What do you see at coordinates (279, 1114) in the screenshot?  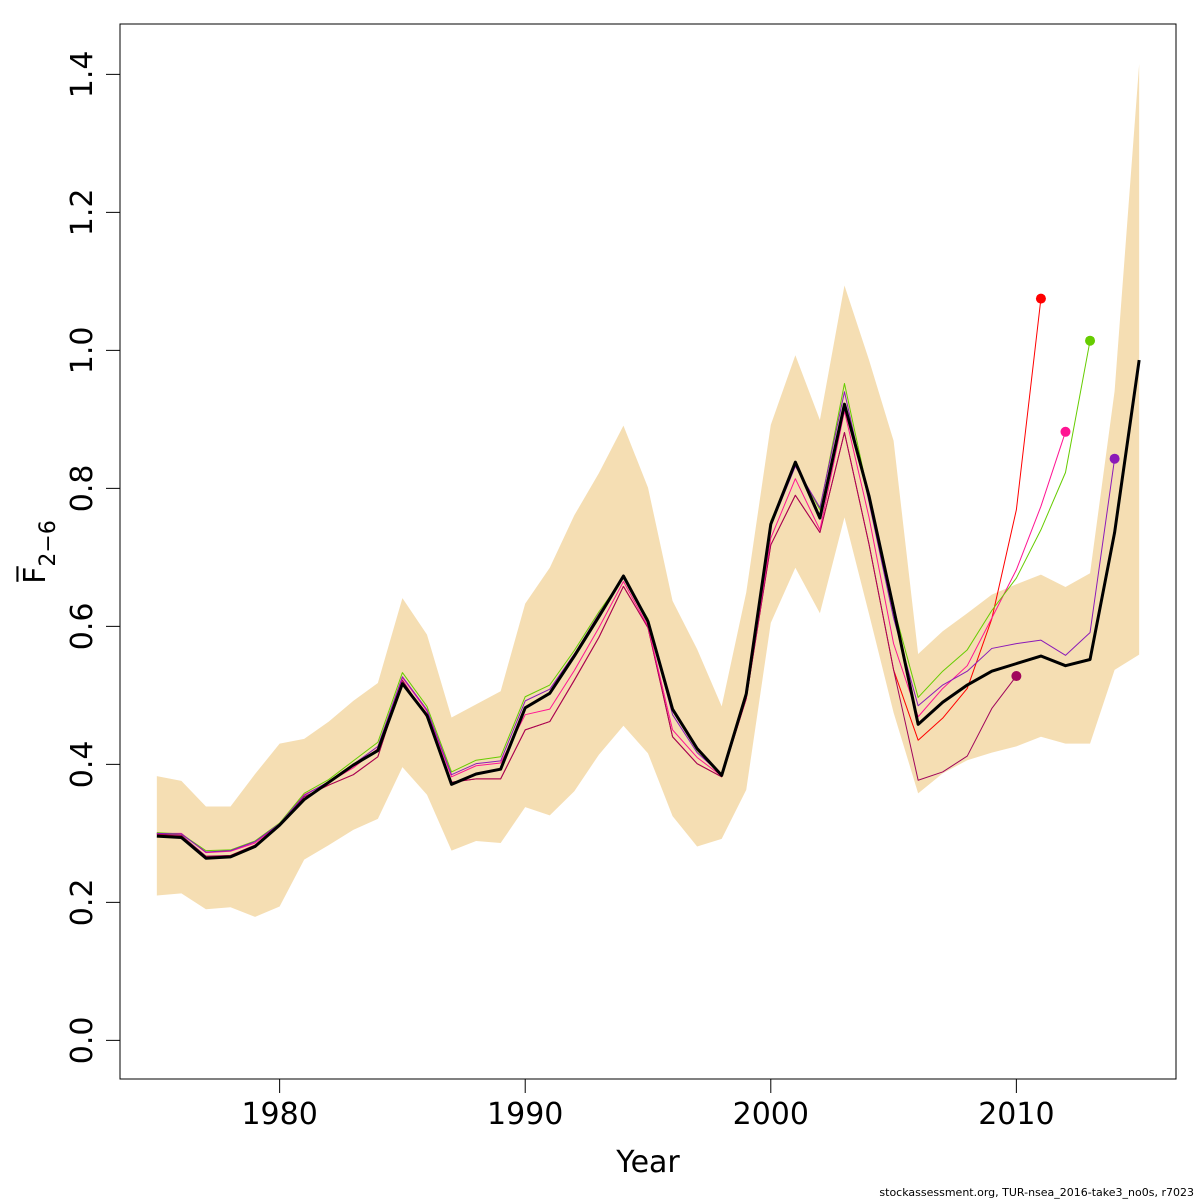 I see `x-tick-label: 1980` at bounding box center [279, 1114].